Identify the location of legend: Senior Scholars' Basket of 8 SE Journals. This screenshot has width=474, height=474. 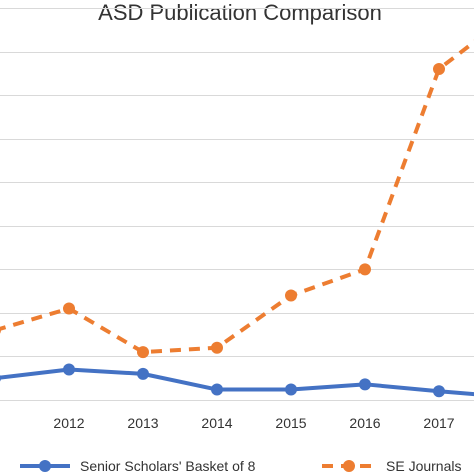
(240, 466).